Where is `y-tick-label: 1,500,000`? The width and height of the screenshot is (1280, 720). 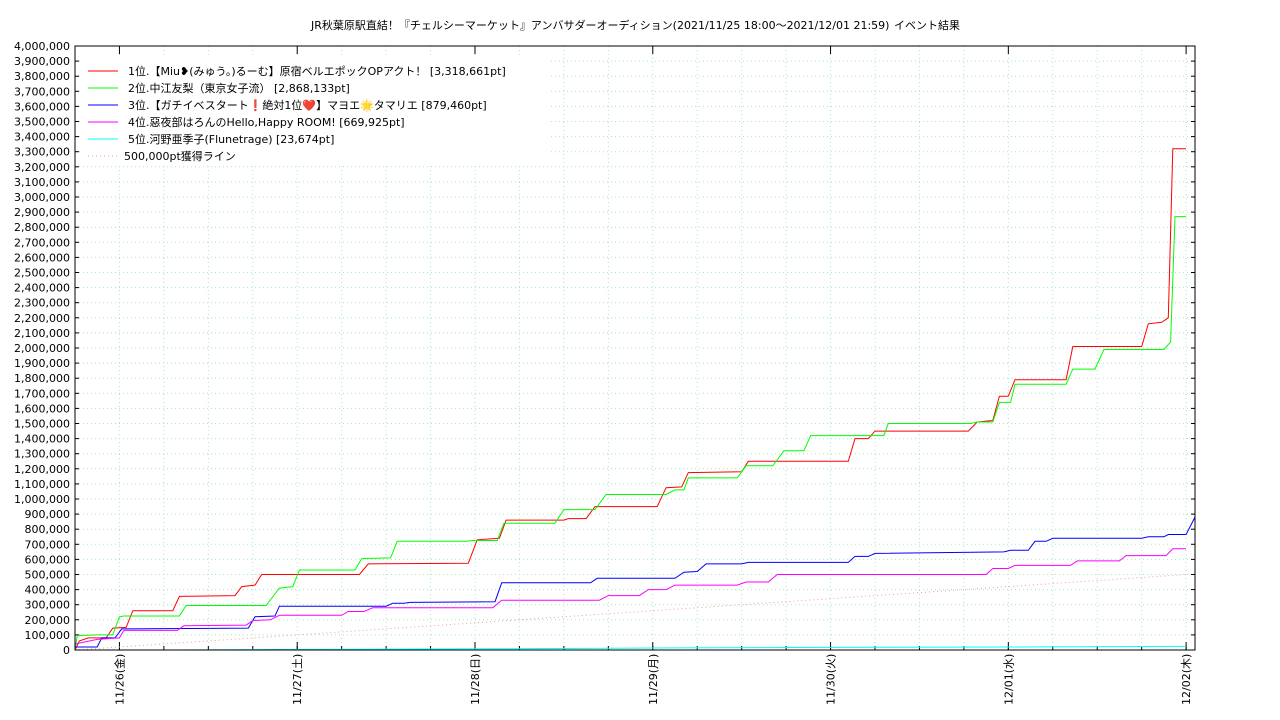
y-tick-label: 1,500,000 is located at coordinates (42, 424).